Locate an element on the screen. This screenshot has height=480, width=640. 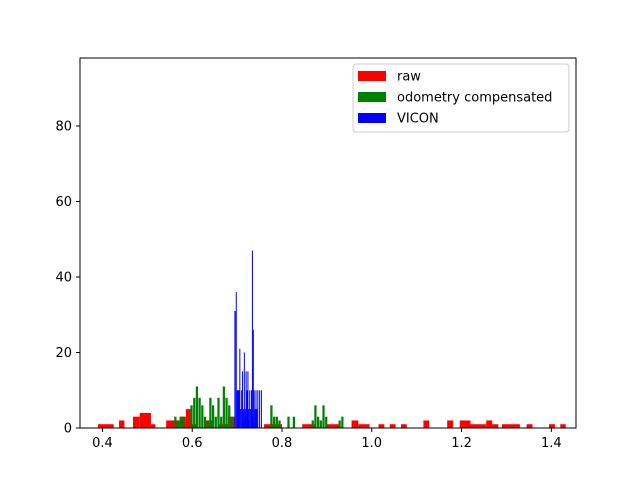
x-axis-ticks: 0.4 0.6 0.8 1.0 1.2 1.4 is located at coordinates (327, 439).